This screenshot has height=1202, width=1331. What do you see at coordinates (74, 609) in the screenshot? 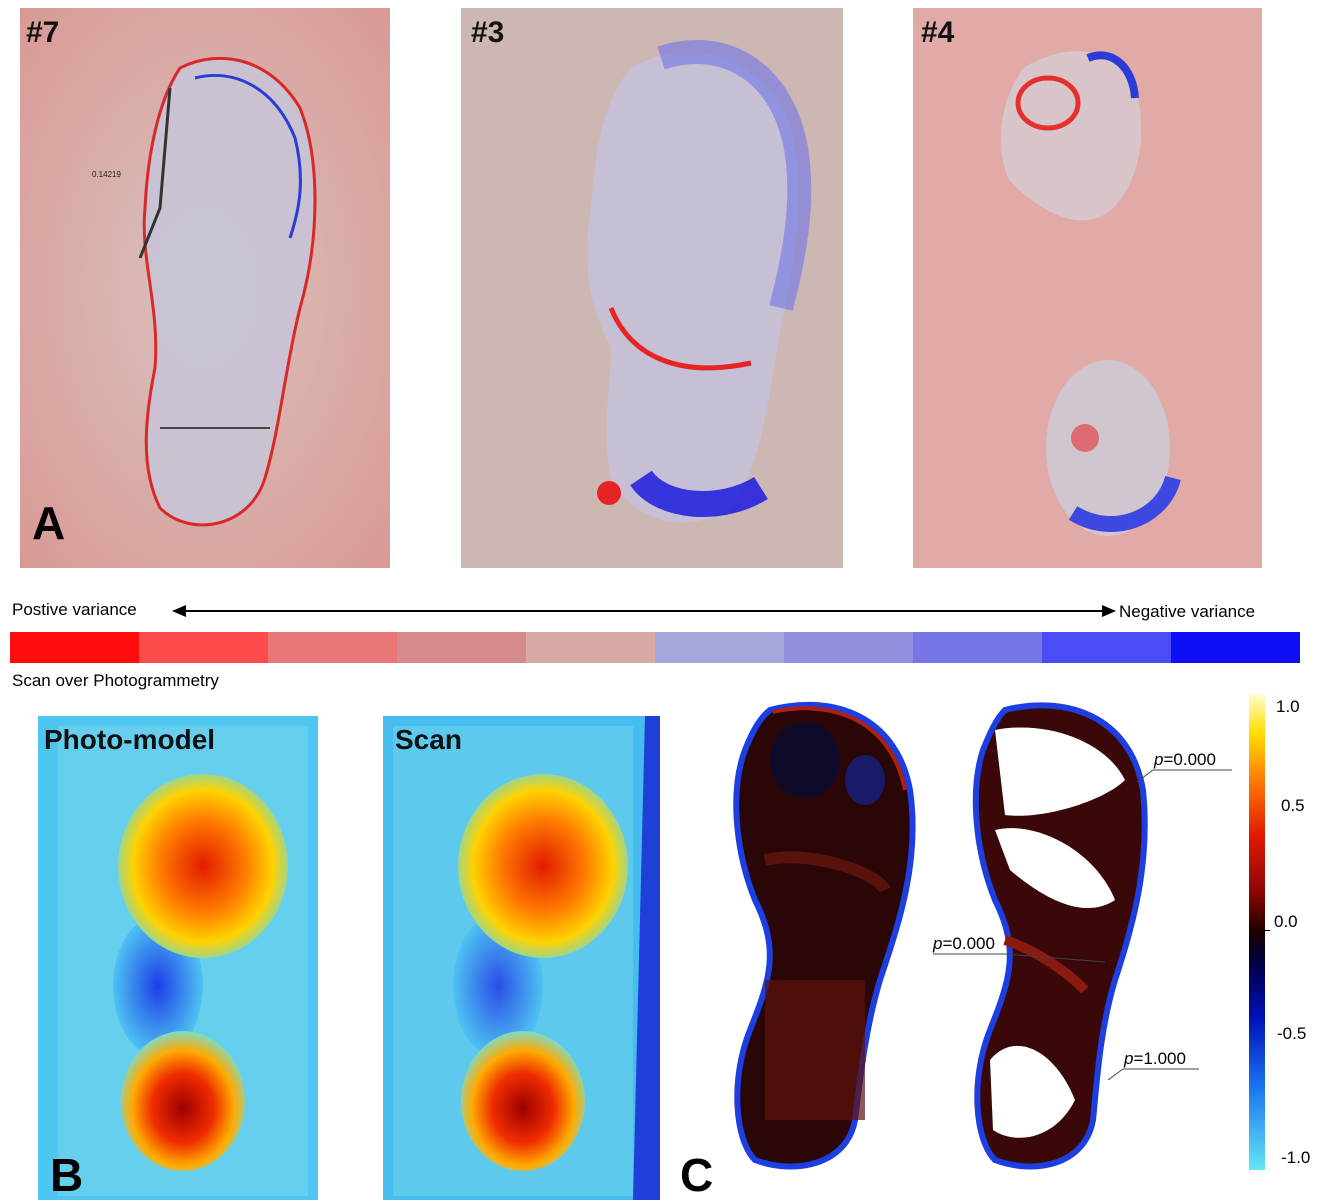
I see `positive-variance-label: Postive variance` at bounding box center [74, 609].